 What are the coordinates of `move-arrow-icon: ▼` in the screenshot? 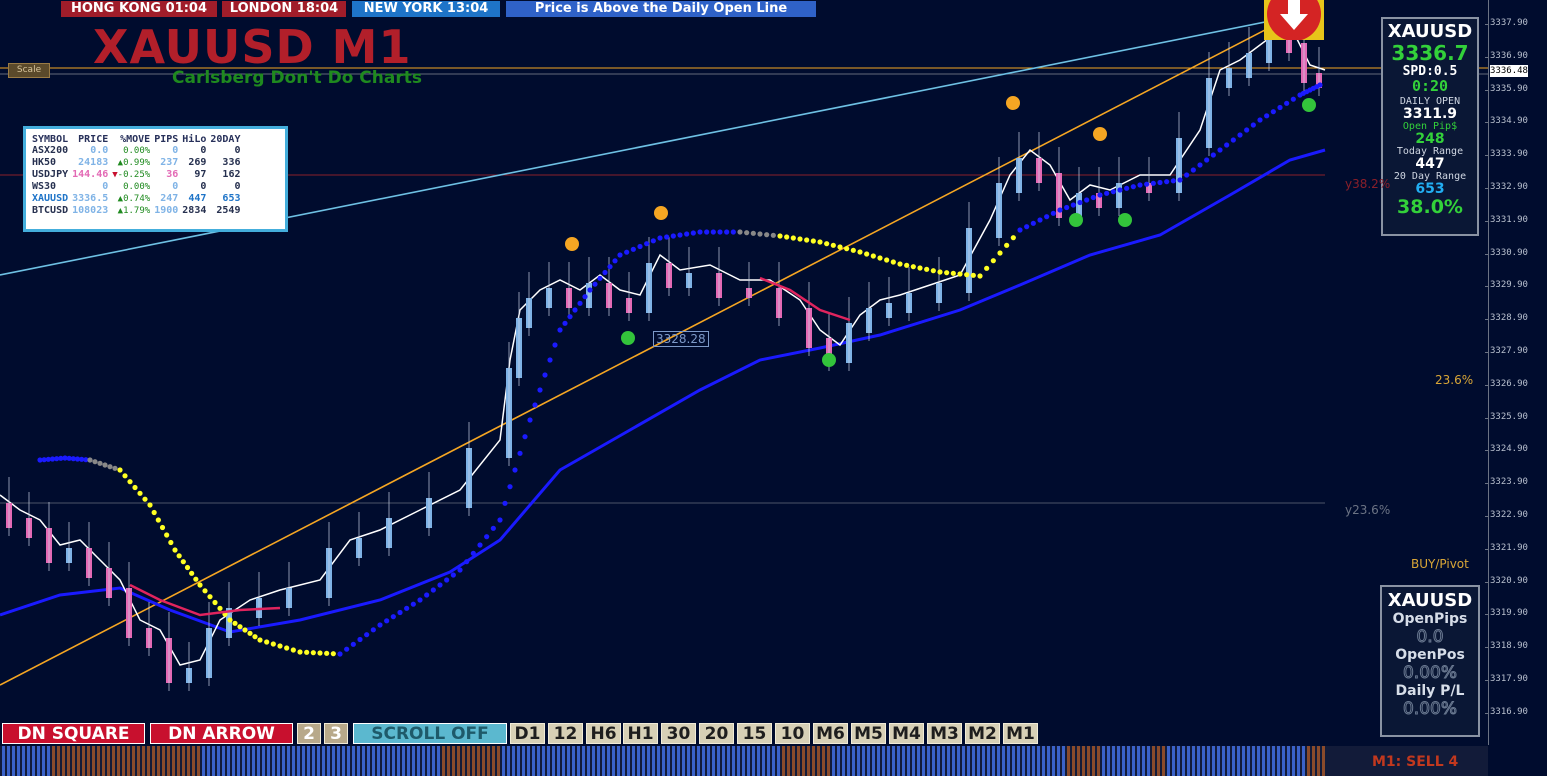 It's located at (115, 175).